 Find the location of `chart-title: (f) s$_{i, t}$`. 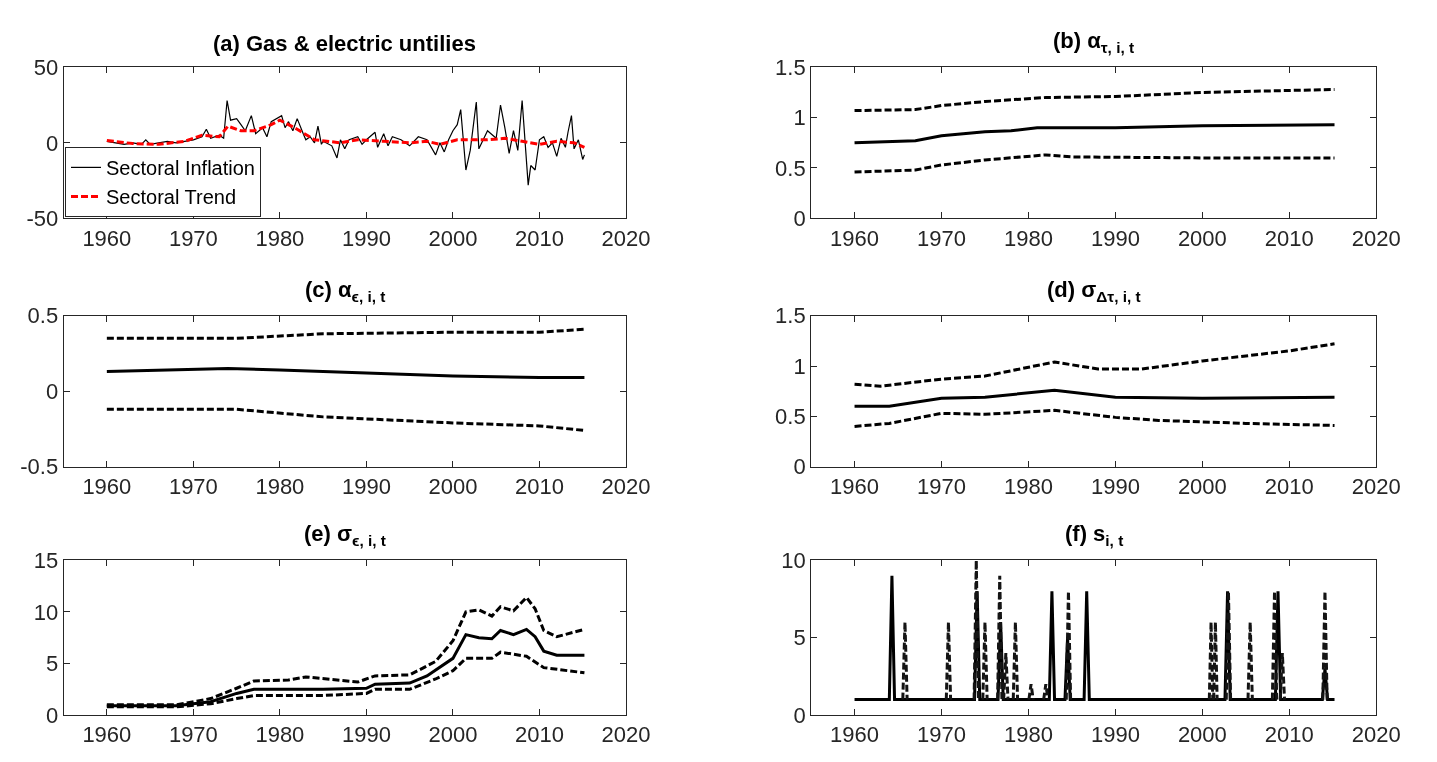

chart-title: (f) s$_{i, t}$ is located at coordinates (1094, 535).